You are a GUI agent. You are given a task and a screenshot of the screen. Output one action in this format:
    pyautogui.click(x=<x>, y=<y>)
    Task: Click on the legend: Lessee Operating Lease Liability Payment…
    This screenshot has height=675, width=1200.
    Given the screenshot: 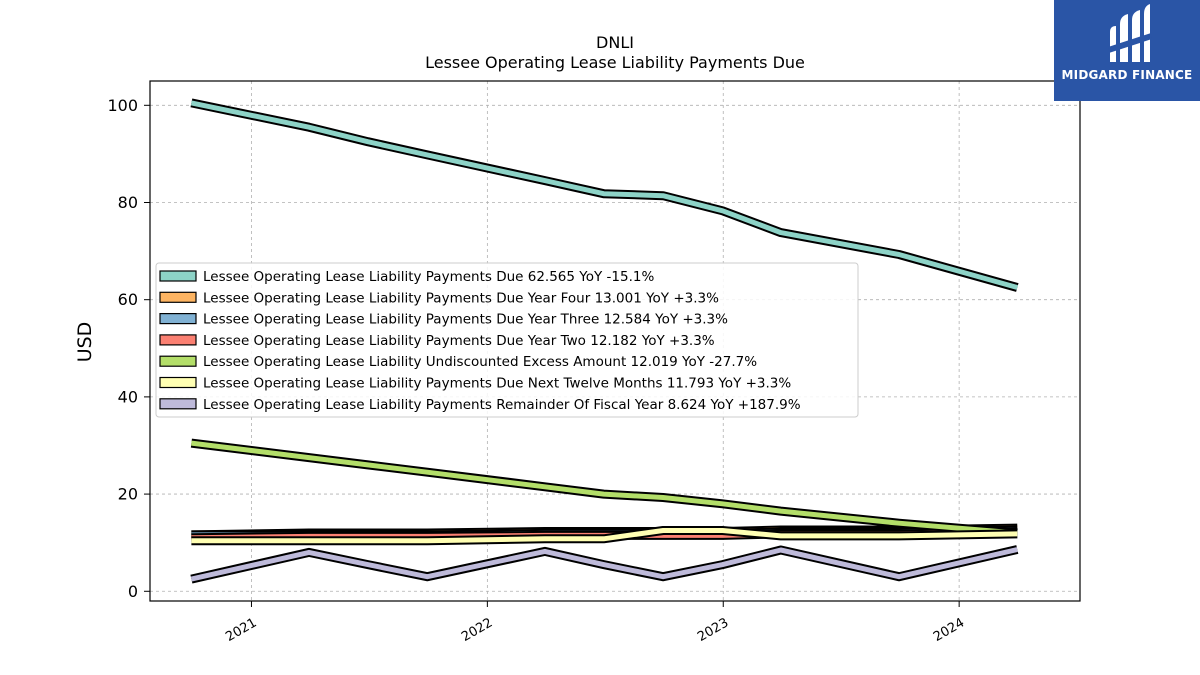 What is the action you would take?
    pyautogui.click(x=507, y=340)
    